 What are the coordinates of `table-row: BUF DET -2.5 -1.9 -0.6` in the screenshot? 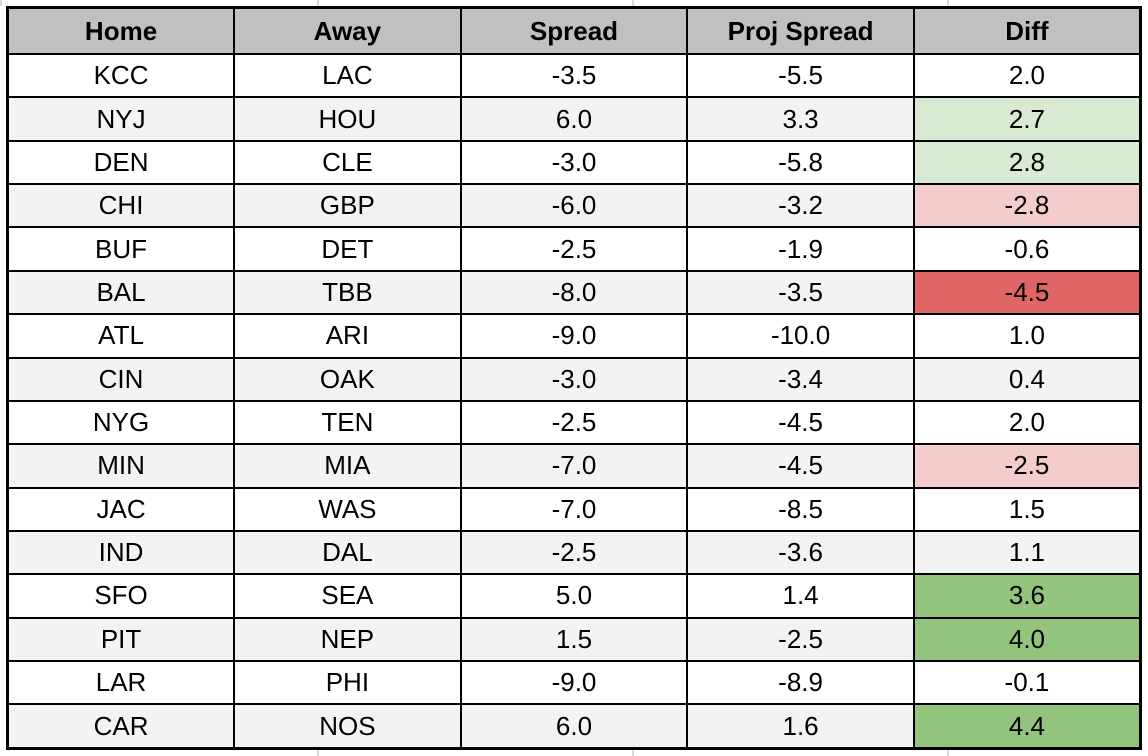 It's located at (574, 249).